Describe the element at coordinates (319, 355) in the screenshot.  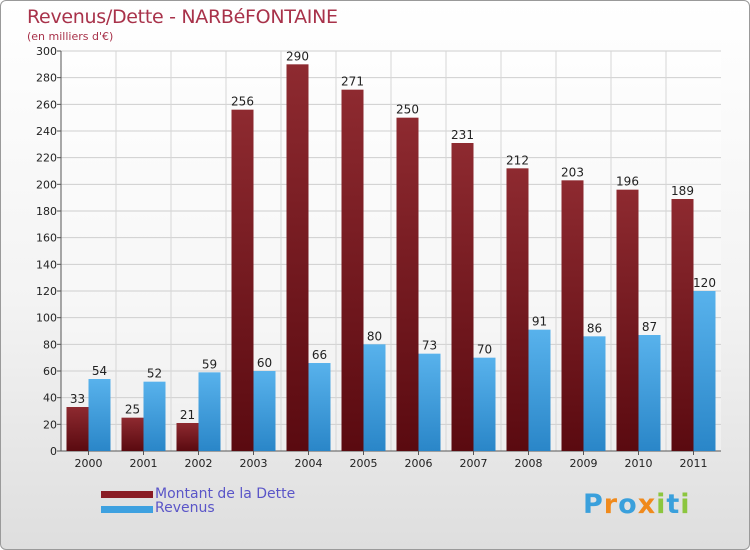
I see `data-label-revenus: 66` at that location.